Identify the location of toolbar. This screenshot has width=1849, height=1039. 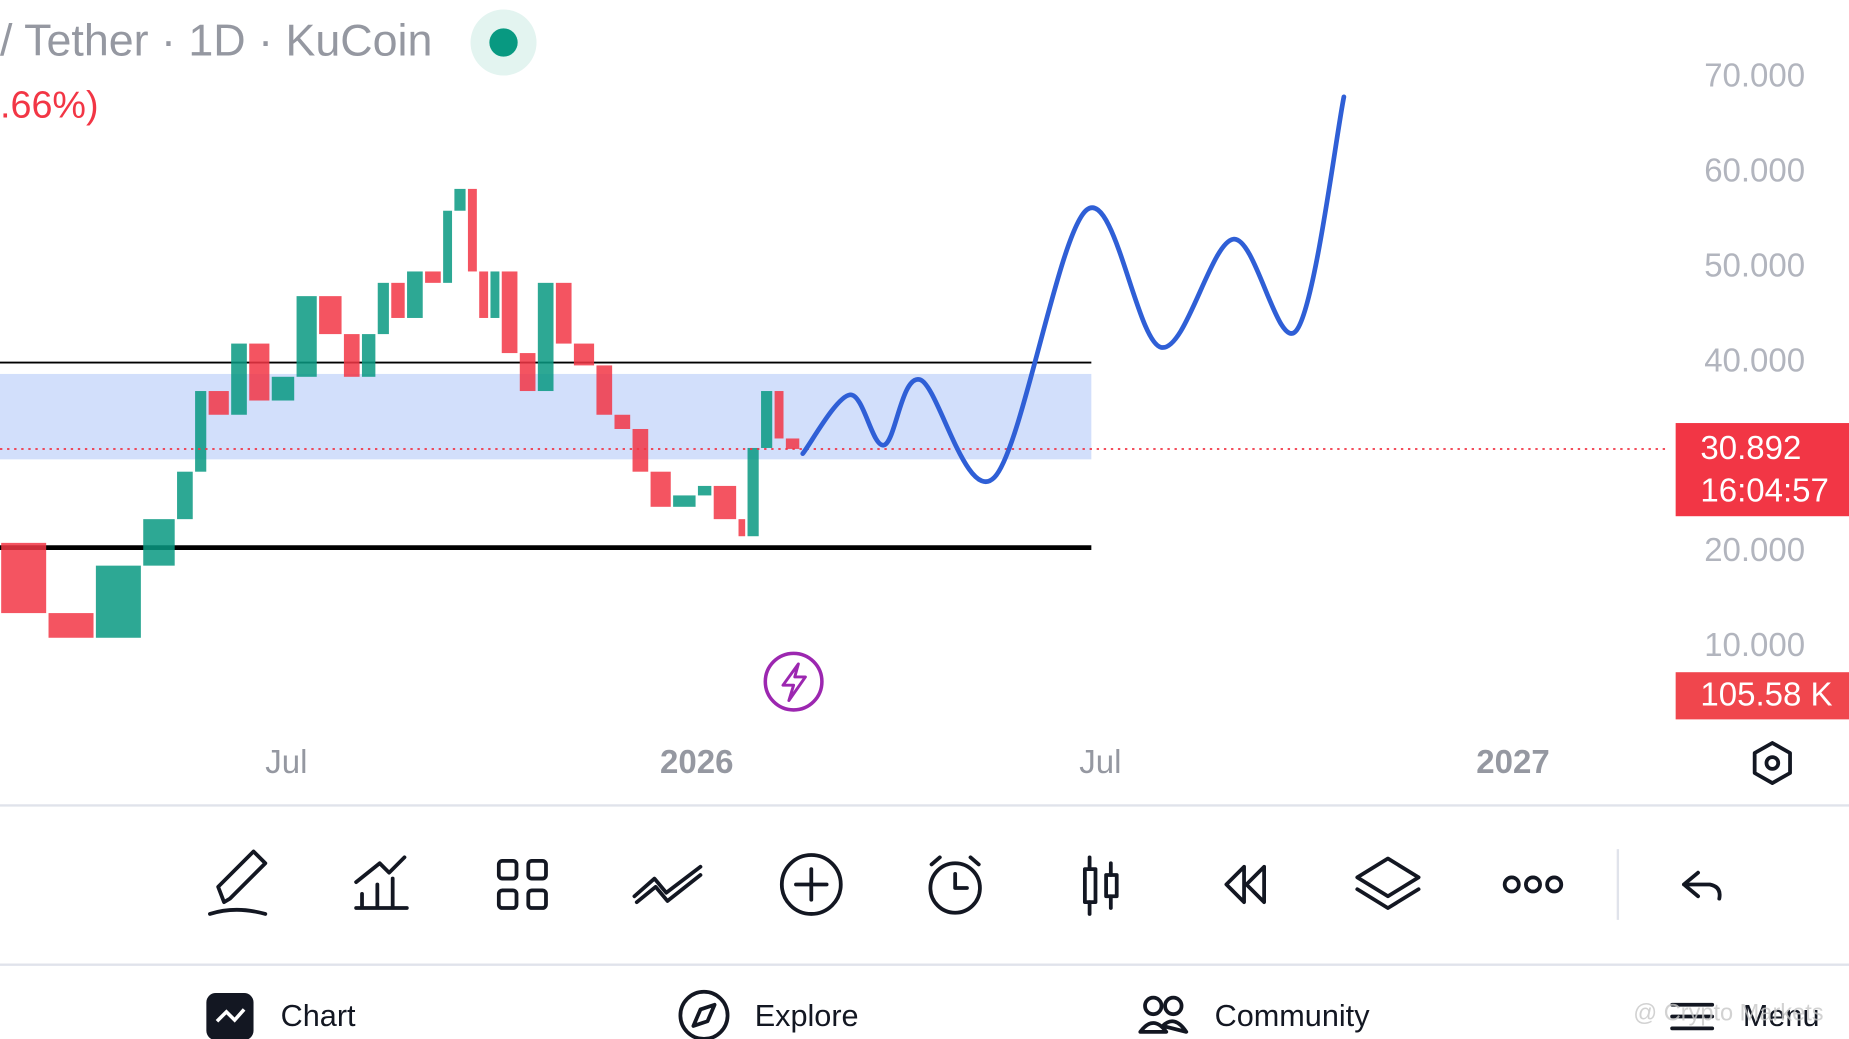
(965, 884).